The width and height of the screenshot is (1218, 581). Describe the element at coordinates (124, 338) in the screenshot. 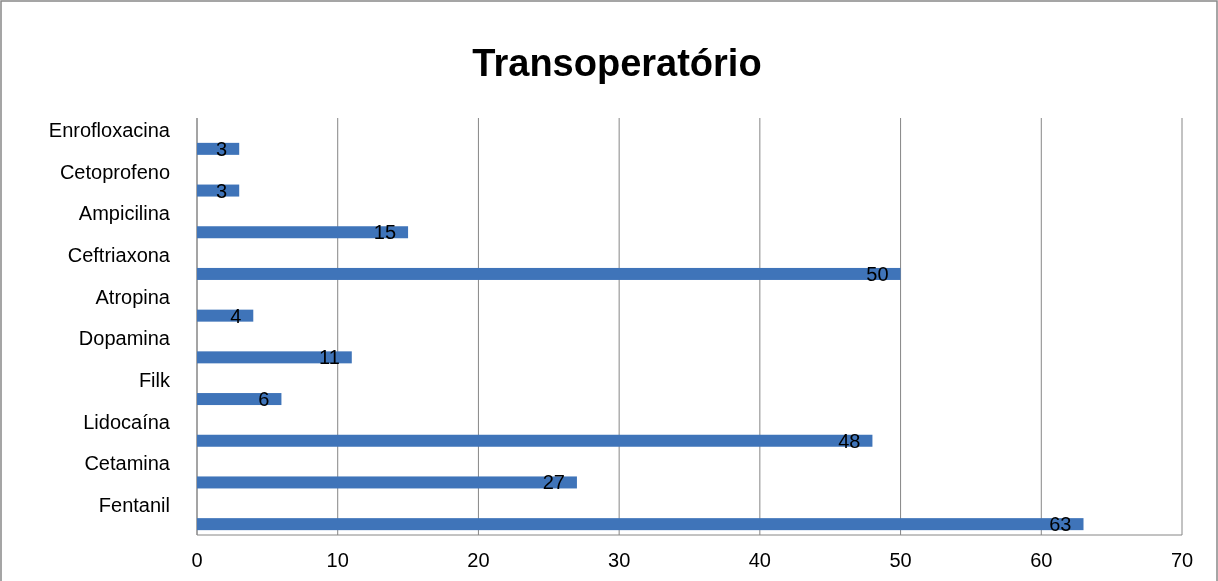

I see `y-tick-label: Dopamina` at that location.